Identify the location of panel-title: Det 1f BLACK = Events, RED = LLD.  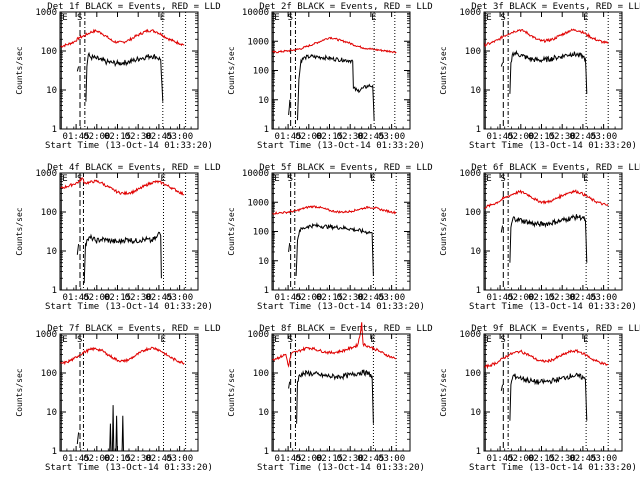
(133, 7).